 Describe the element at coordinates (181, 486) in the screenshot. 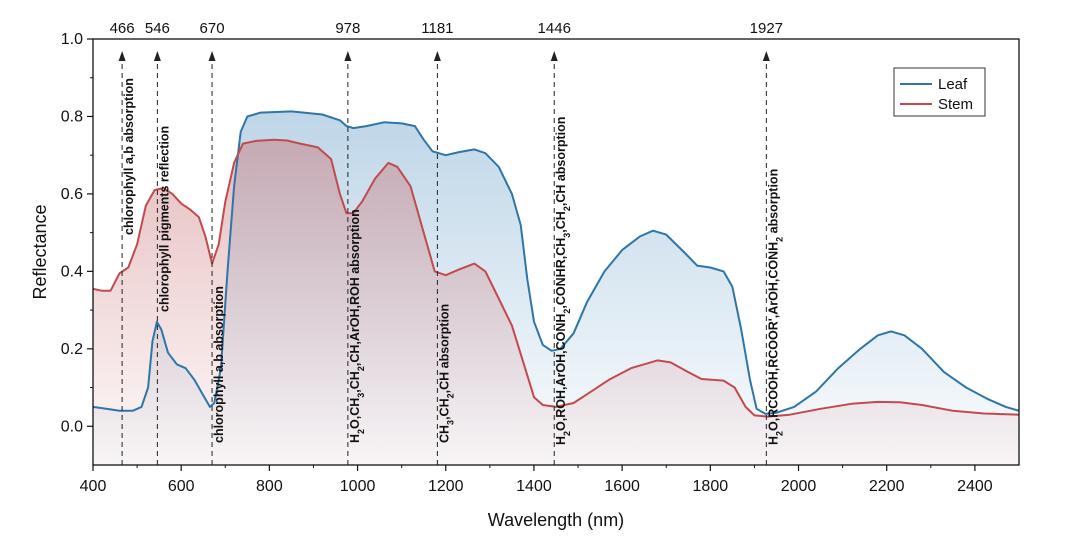

I see `x-tick-label: 600` at that location.